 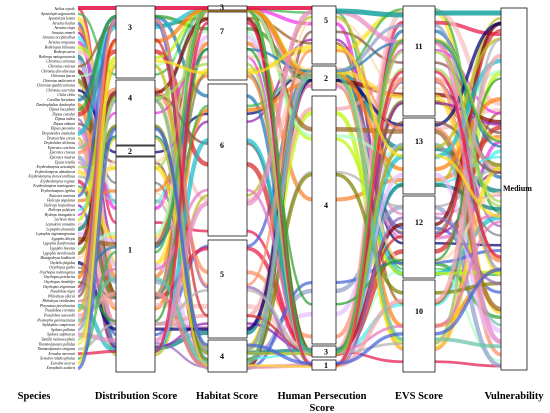 I want to click on species-label: Erythrolamprus almadensis, so click(x=54, y=172).